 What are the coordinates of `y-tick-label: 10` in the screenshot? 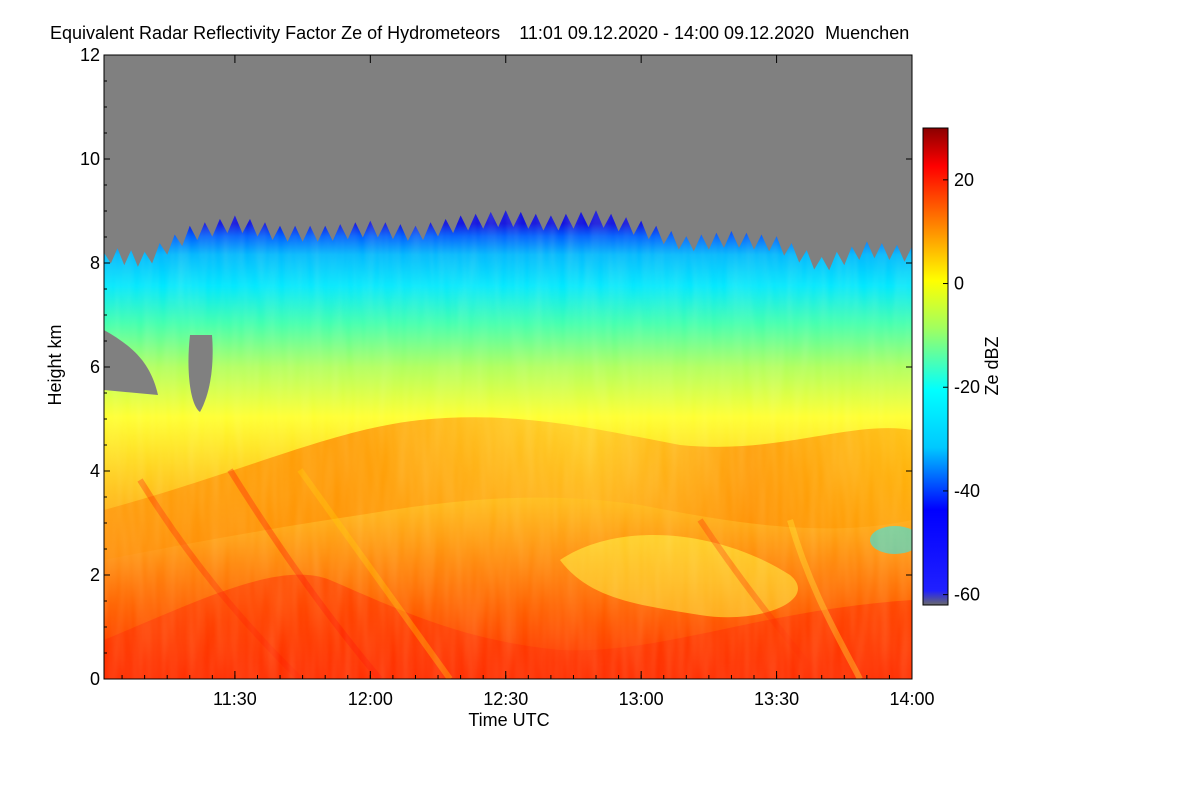 It's located at (90, 159).